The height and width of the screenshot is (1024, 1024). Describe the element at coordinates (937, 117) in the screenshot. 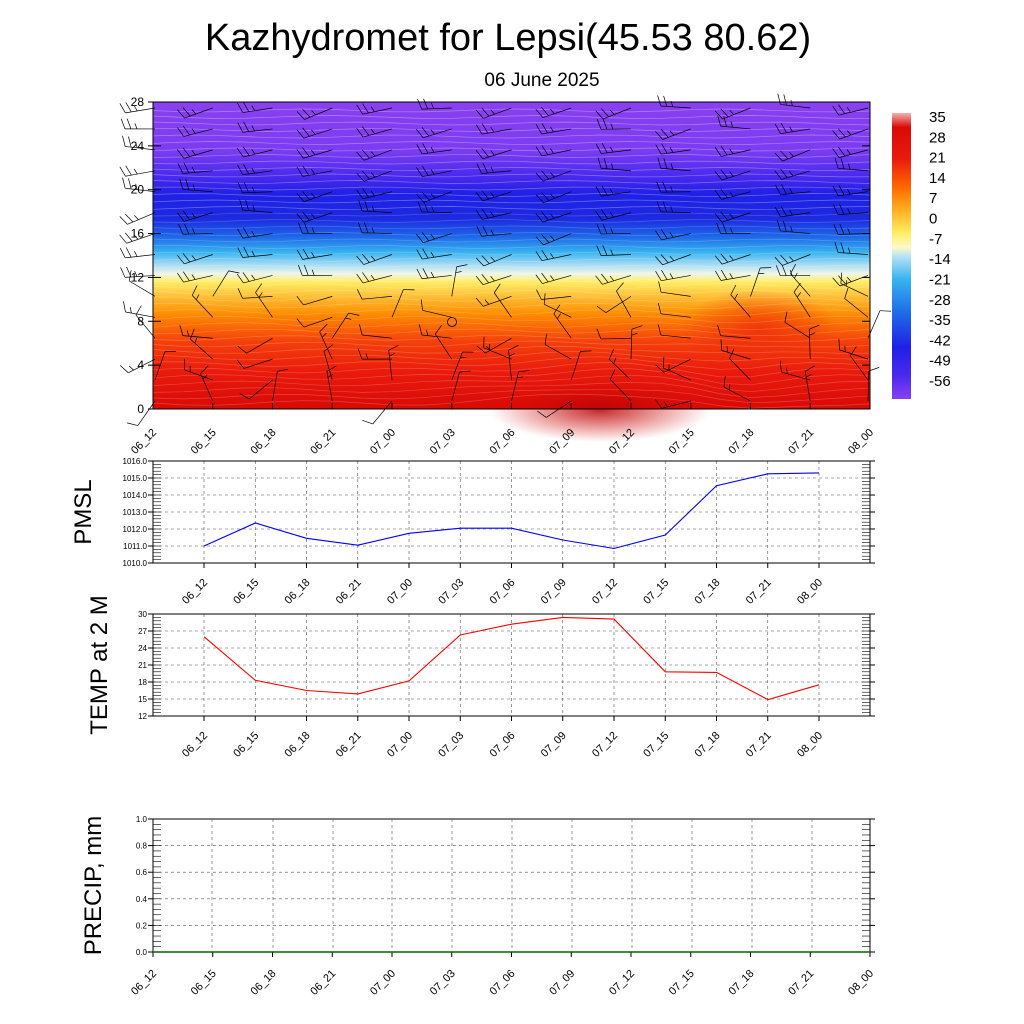

I see `colorbar-label: 35` at that location.